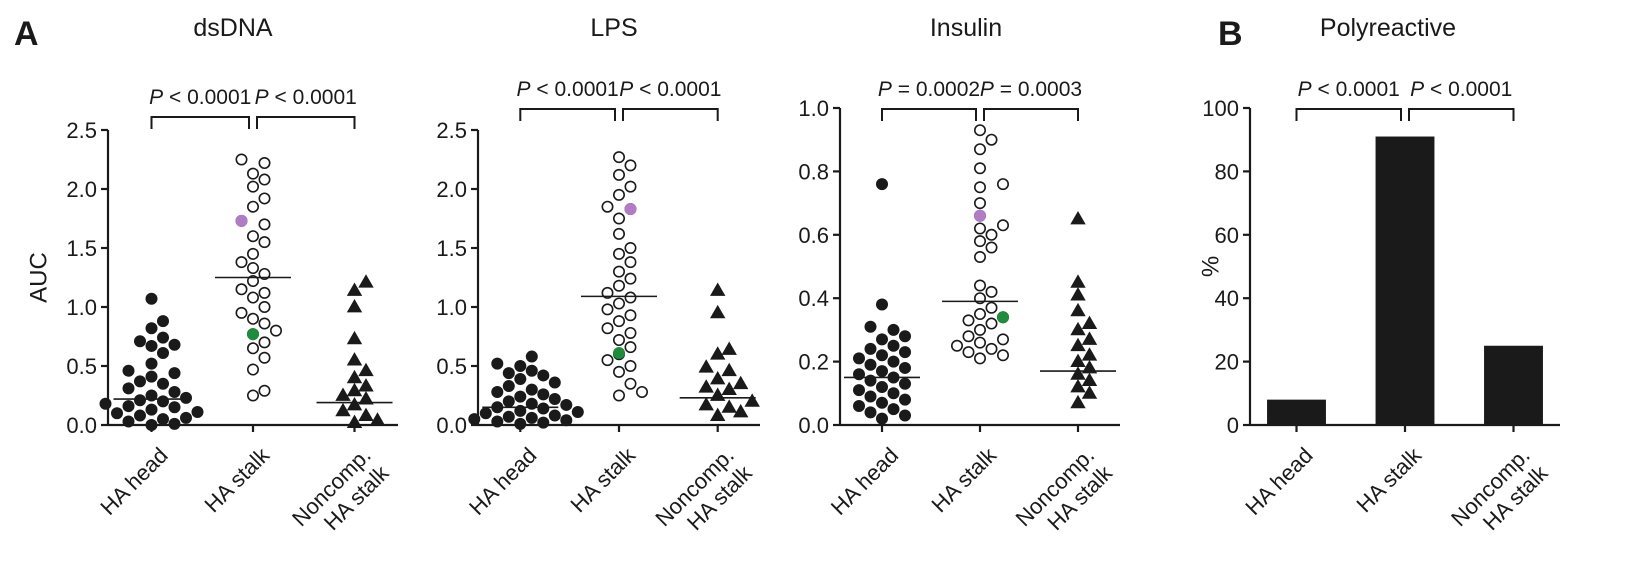  I want to click on y-axis-label: %, so click(1210, 266).